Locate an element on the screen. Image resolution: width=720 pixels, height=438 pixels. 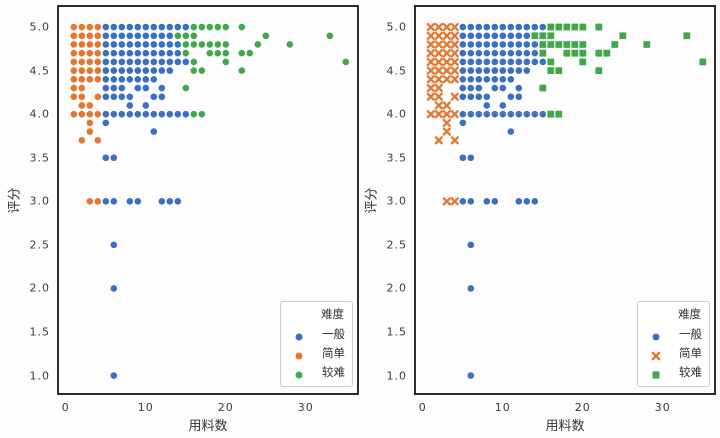
legend-label: 较难 is located at coordinates (690, 371).